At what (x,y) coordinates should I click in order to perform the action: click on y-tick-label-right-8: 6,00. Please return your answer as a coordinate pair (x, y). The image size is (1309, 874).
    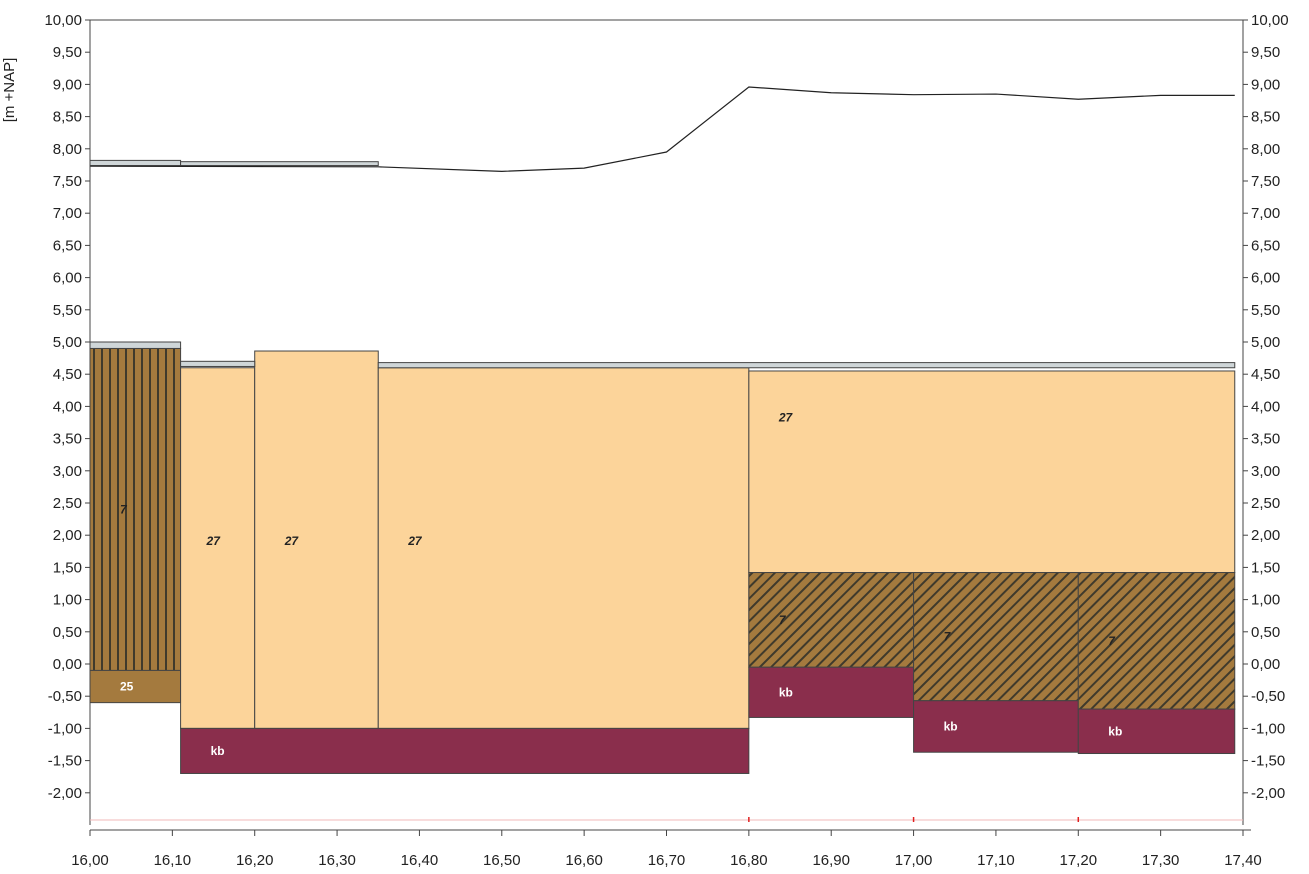
    Looking at the image, I should click on (1265, 278).